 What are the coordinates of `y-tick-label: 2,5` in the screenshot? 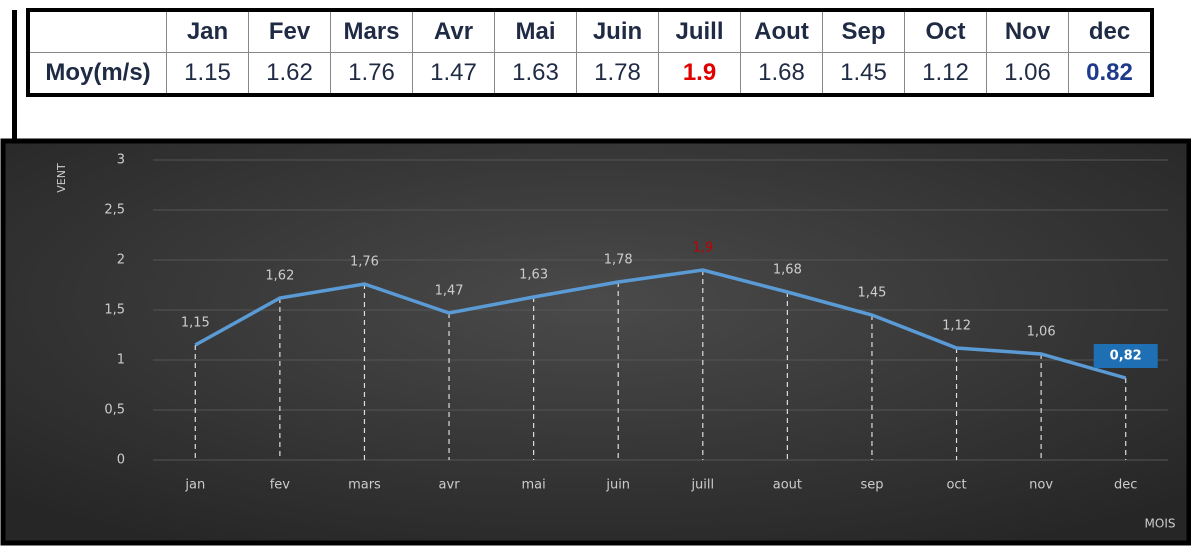 It's located at (114, 210).